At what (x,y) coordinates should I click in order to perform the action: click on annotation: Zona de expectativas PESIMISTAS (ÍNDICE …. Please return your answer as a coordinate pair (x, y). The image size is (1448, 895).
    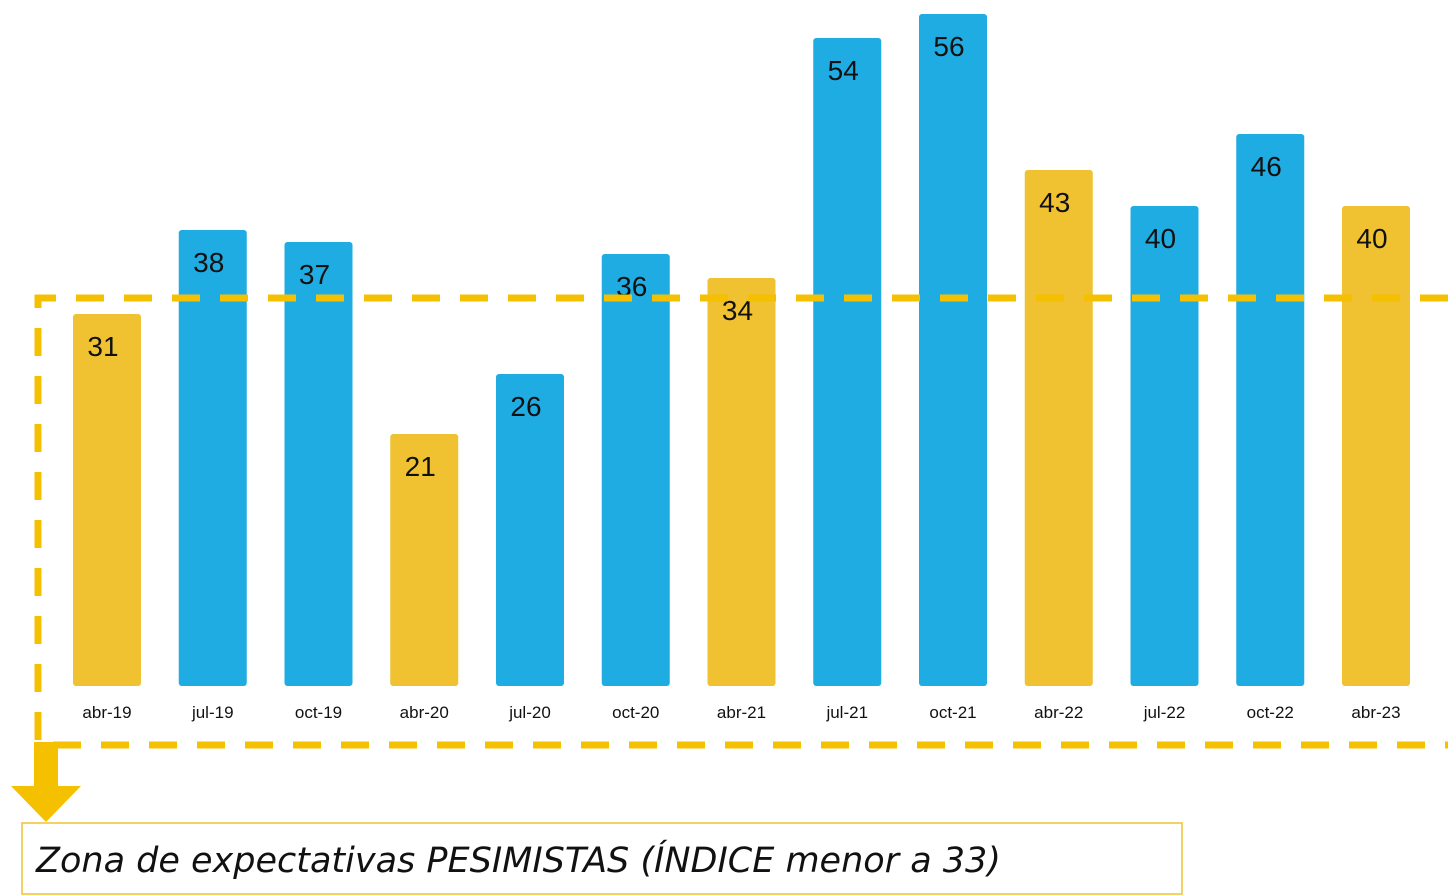
    Looking at the image, I should click on (518, 860).